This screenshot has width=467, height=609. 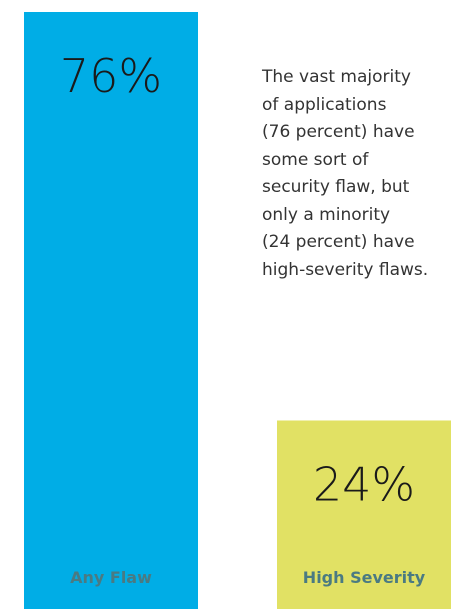 I want to click on bar-value-label: 76%, so click(x=111, y=76).